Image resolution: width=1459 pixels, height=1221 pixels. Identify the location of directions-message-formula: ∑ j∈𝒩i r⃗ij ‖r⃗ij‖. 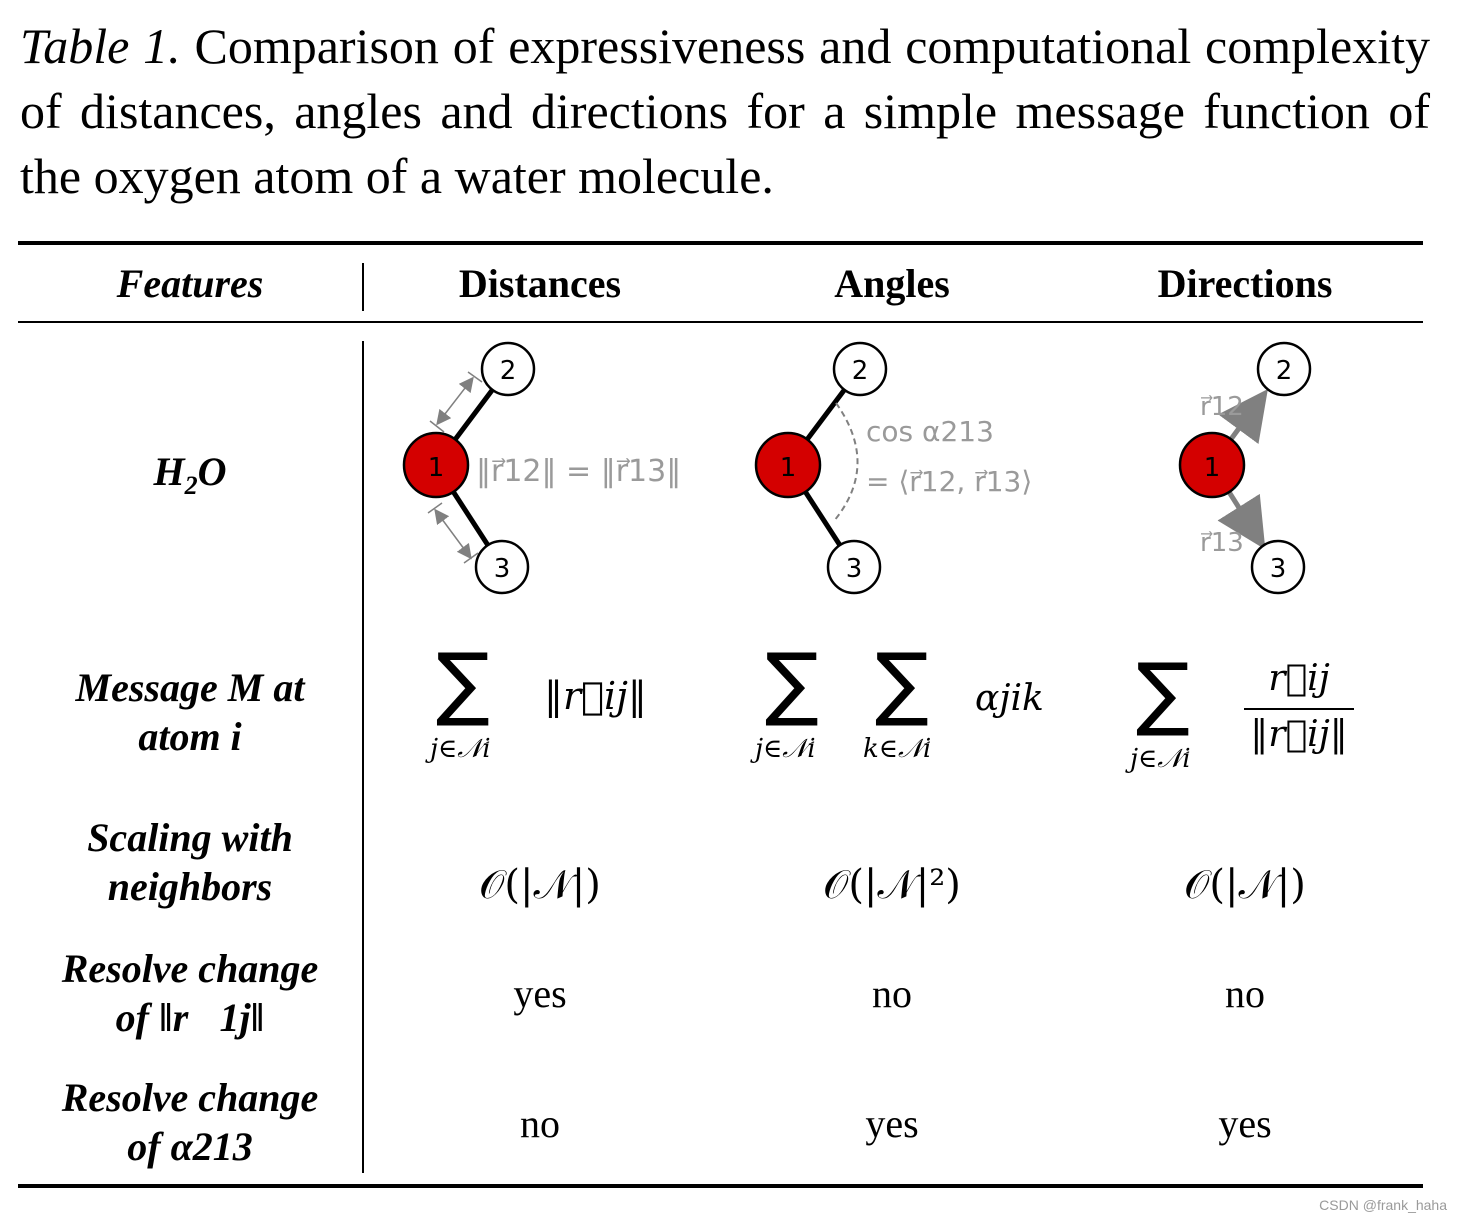
(1250, 718).